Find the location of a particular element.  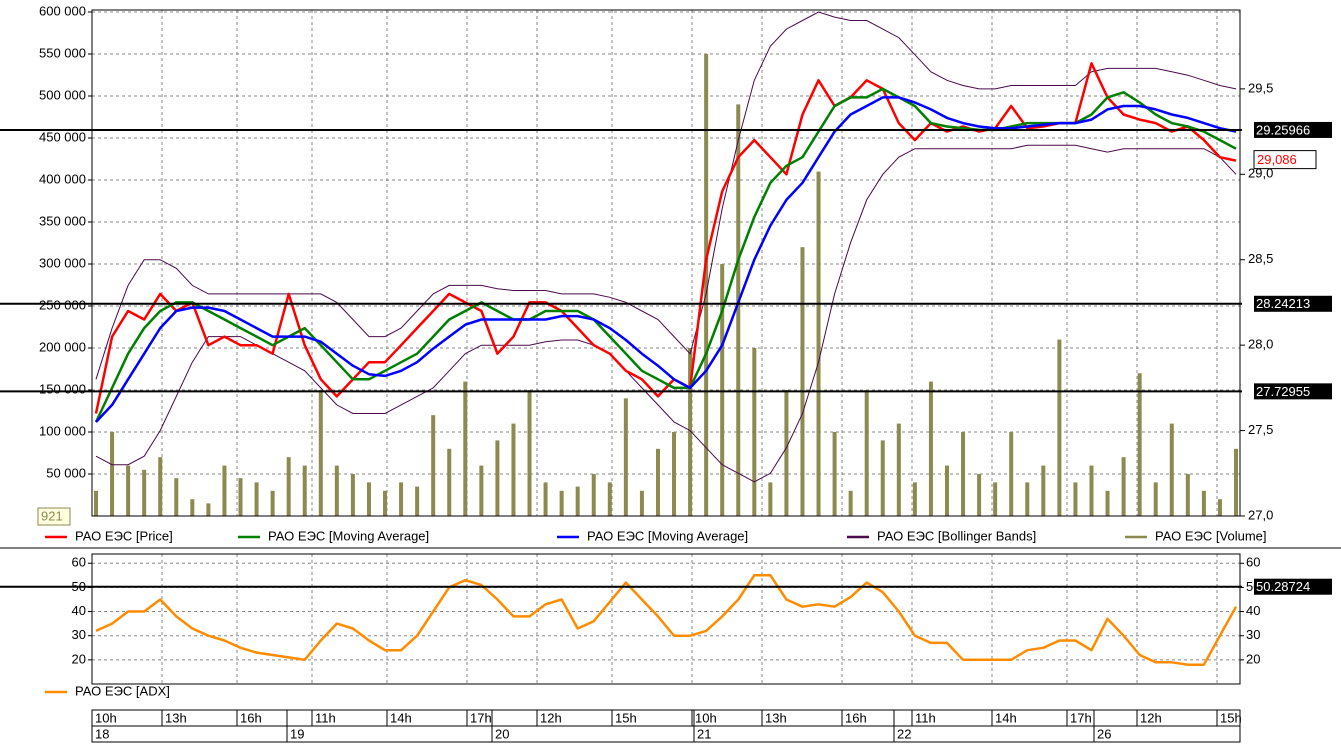

legend-label: РАО ЕЭС [Volume] is located at coordinates (1211, 535).